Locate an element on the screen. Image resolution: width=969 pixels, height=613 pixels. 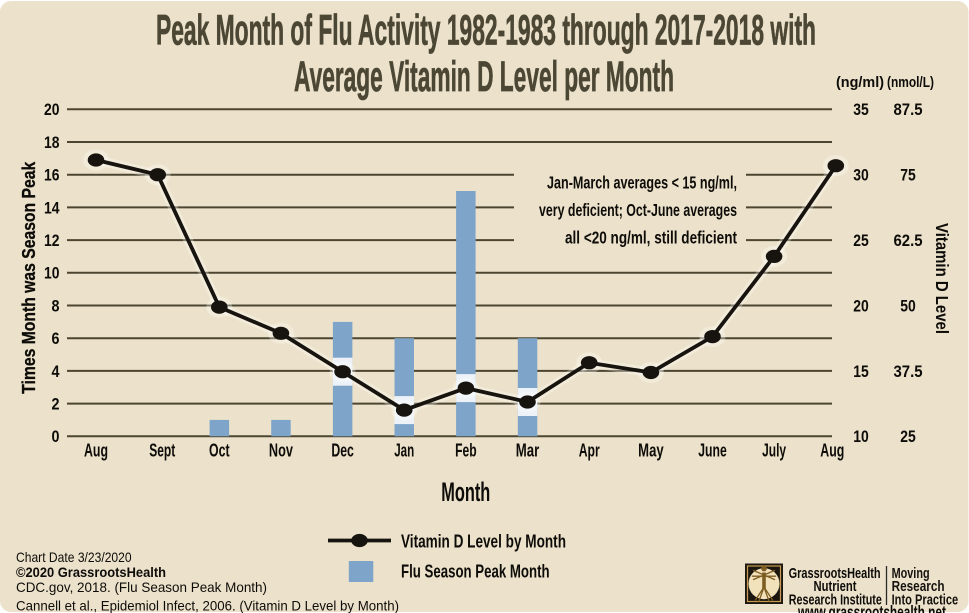
svg-text: GrassrootsHealth is located at coordinates (835, 573).